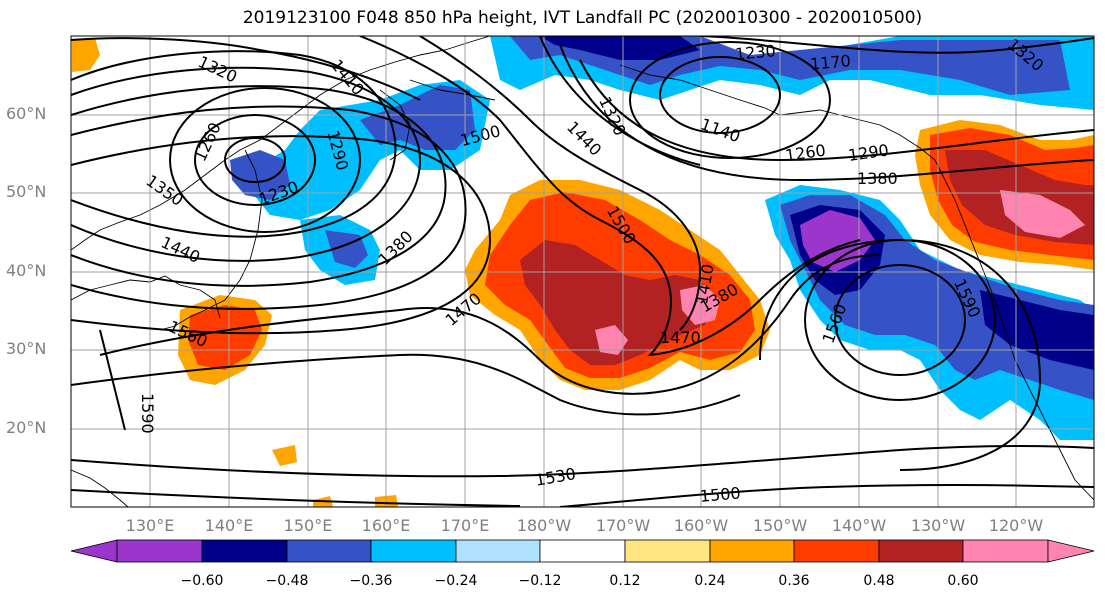 The height and width of the screenshot is (601, 1105). I want to click on colorbar, so click(582, 551).